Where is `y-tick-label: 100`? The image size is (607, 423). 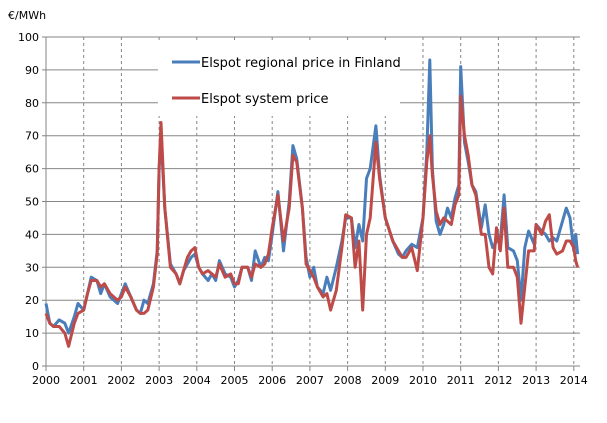
y-tick-label: 100 is located at coordinates (28, 37).